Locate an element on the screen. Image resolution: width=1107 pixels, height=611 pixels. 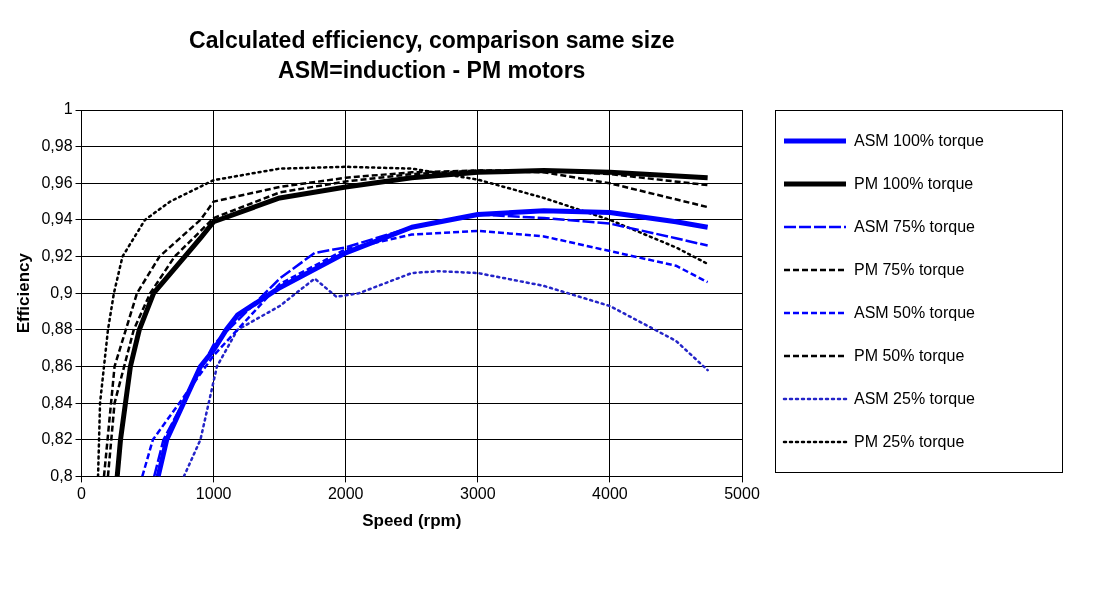
y-tick-label: 0,8 is located at coordinates (61, 475).